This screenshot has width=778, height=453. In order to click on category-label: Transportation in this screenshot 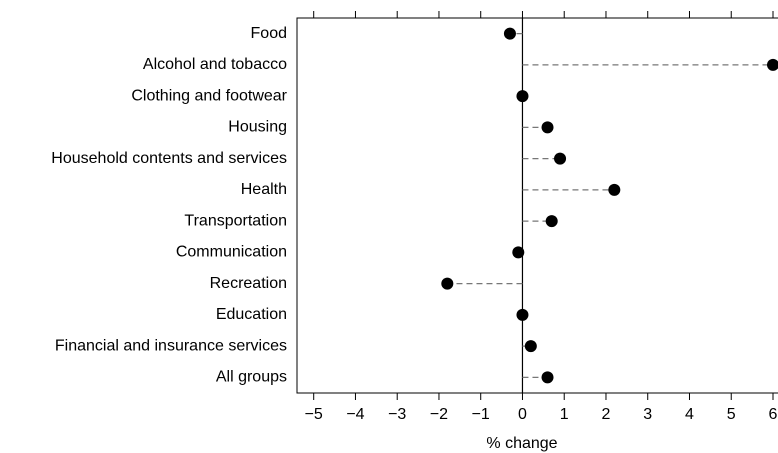, I will do `click(235, 220)`.